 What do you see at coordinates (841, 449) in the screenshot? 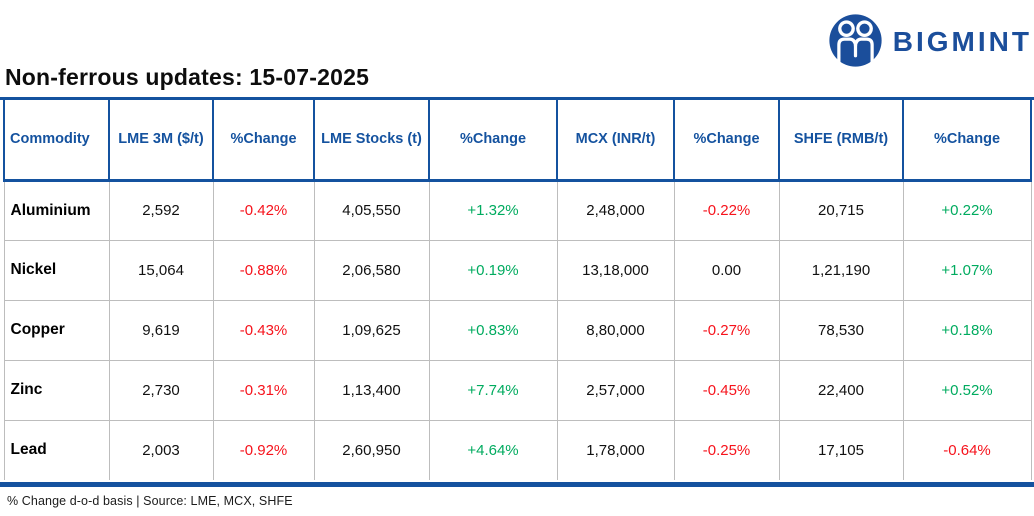
I see `table-cell: 17,105` at bounding box center [841, 449].